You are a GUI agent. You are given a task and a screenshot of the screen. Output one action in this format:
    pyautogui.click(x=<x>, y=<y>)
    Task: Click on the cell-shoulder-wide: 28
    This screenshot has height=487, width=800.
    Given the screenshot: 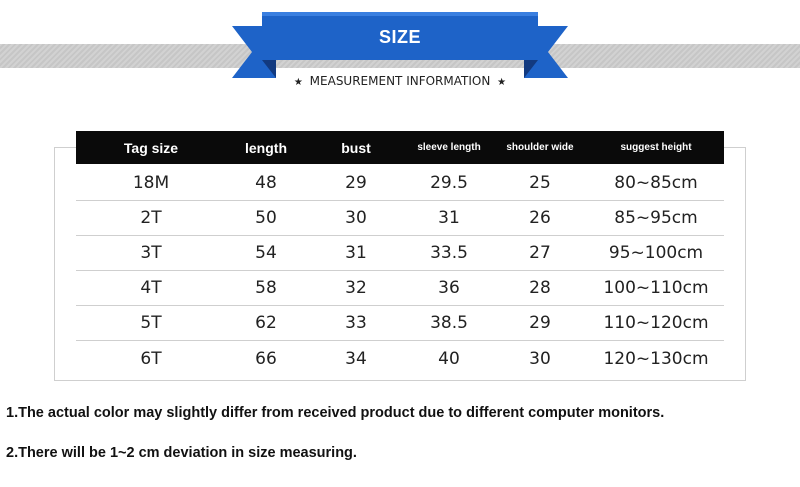 What is the action you would take?
    pyautogui.click(x=540, y=288)
    